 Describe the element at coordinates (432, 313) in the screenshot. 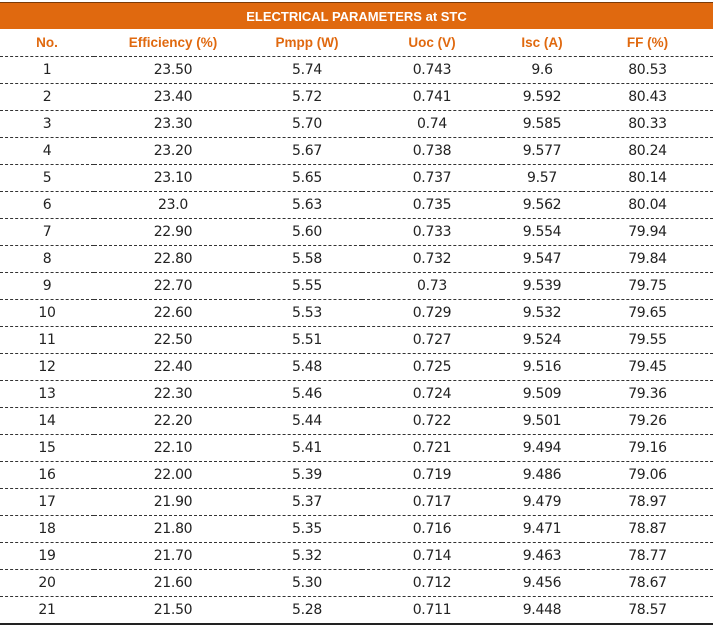

I see `table-cell: 0.729` at that location.